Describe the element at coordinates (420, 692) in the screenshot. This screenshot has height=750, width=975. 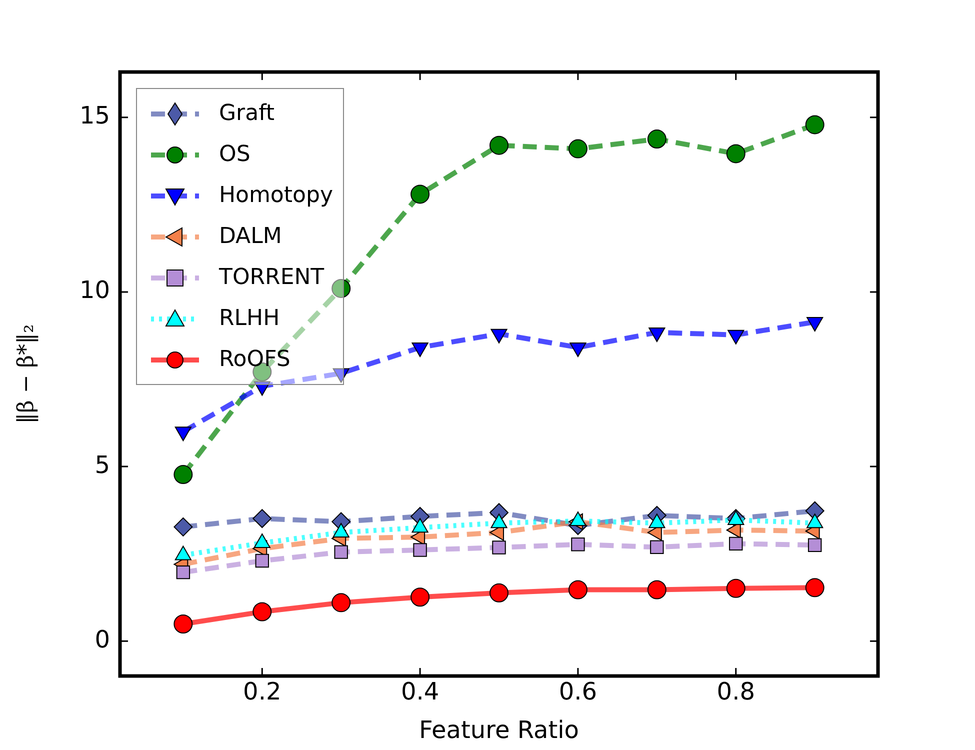
I see `x-tick-label: 0.4` at that location.